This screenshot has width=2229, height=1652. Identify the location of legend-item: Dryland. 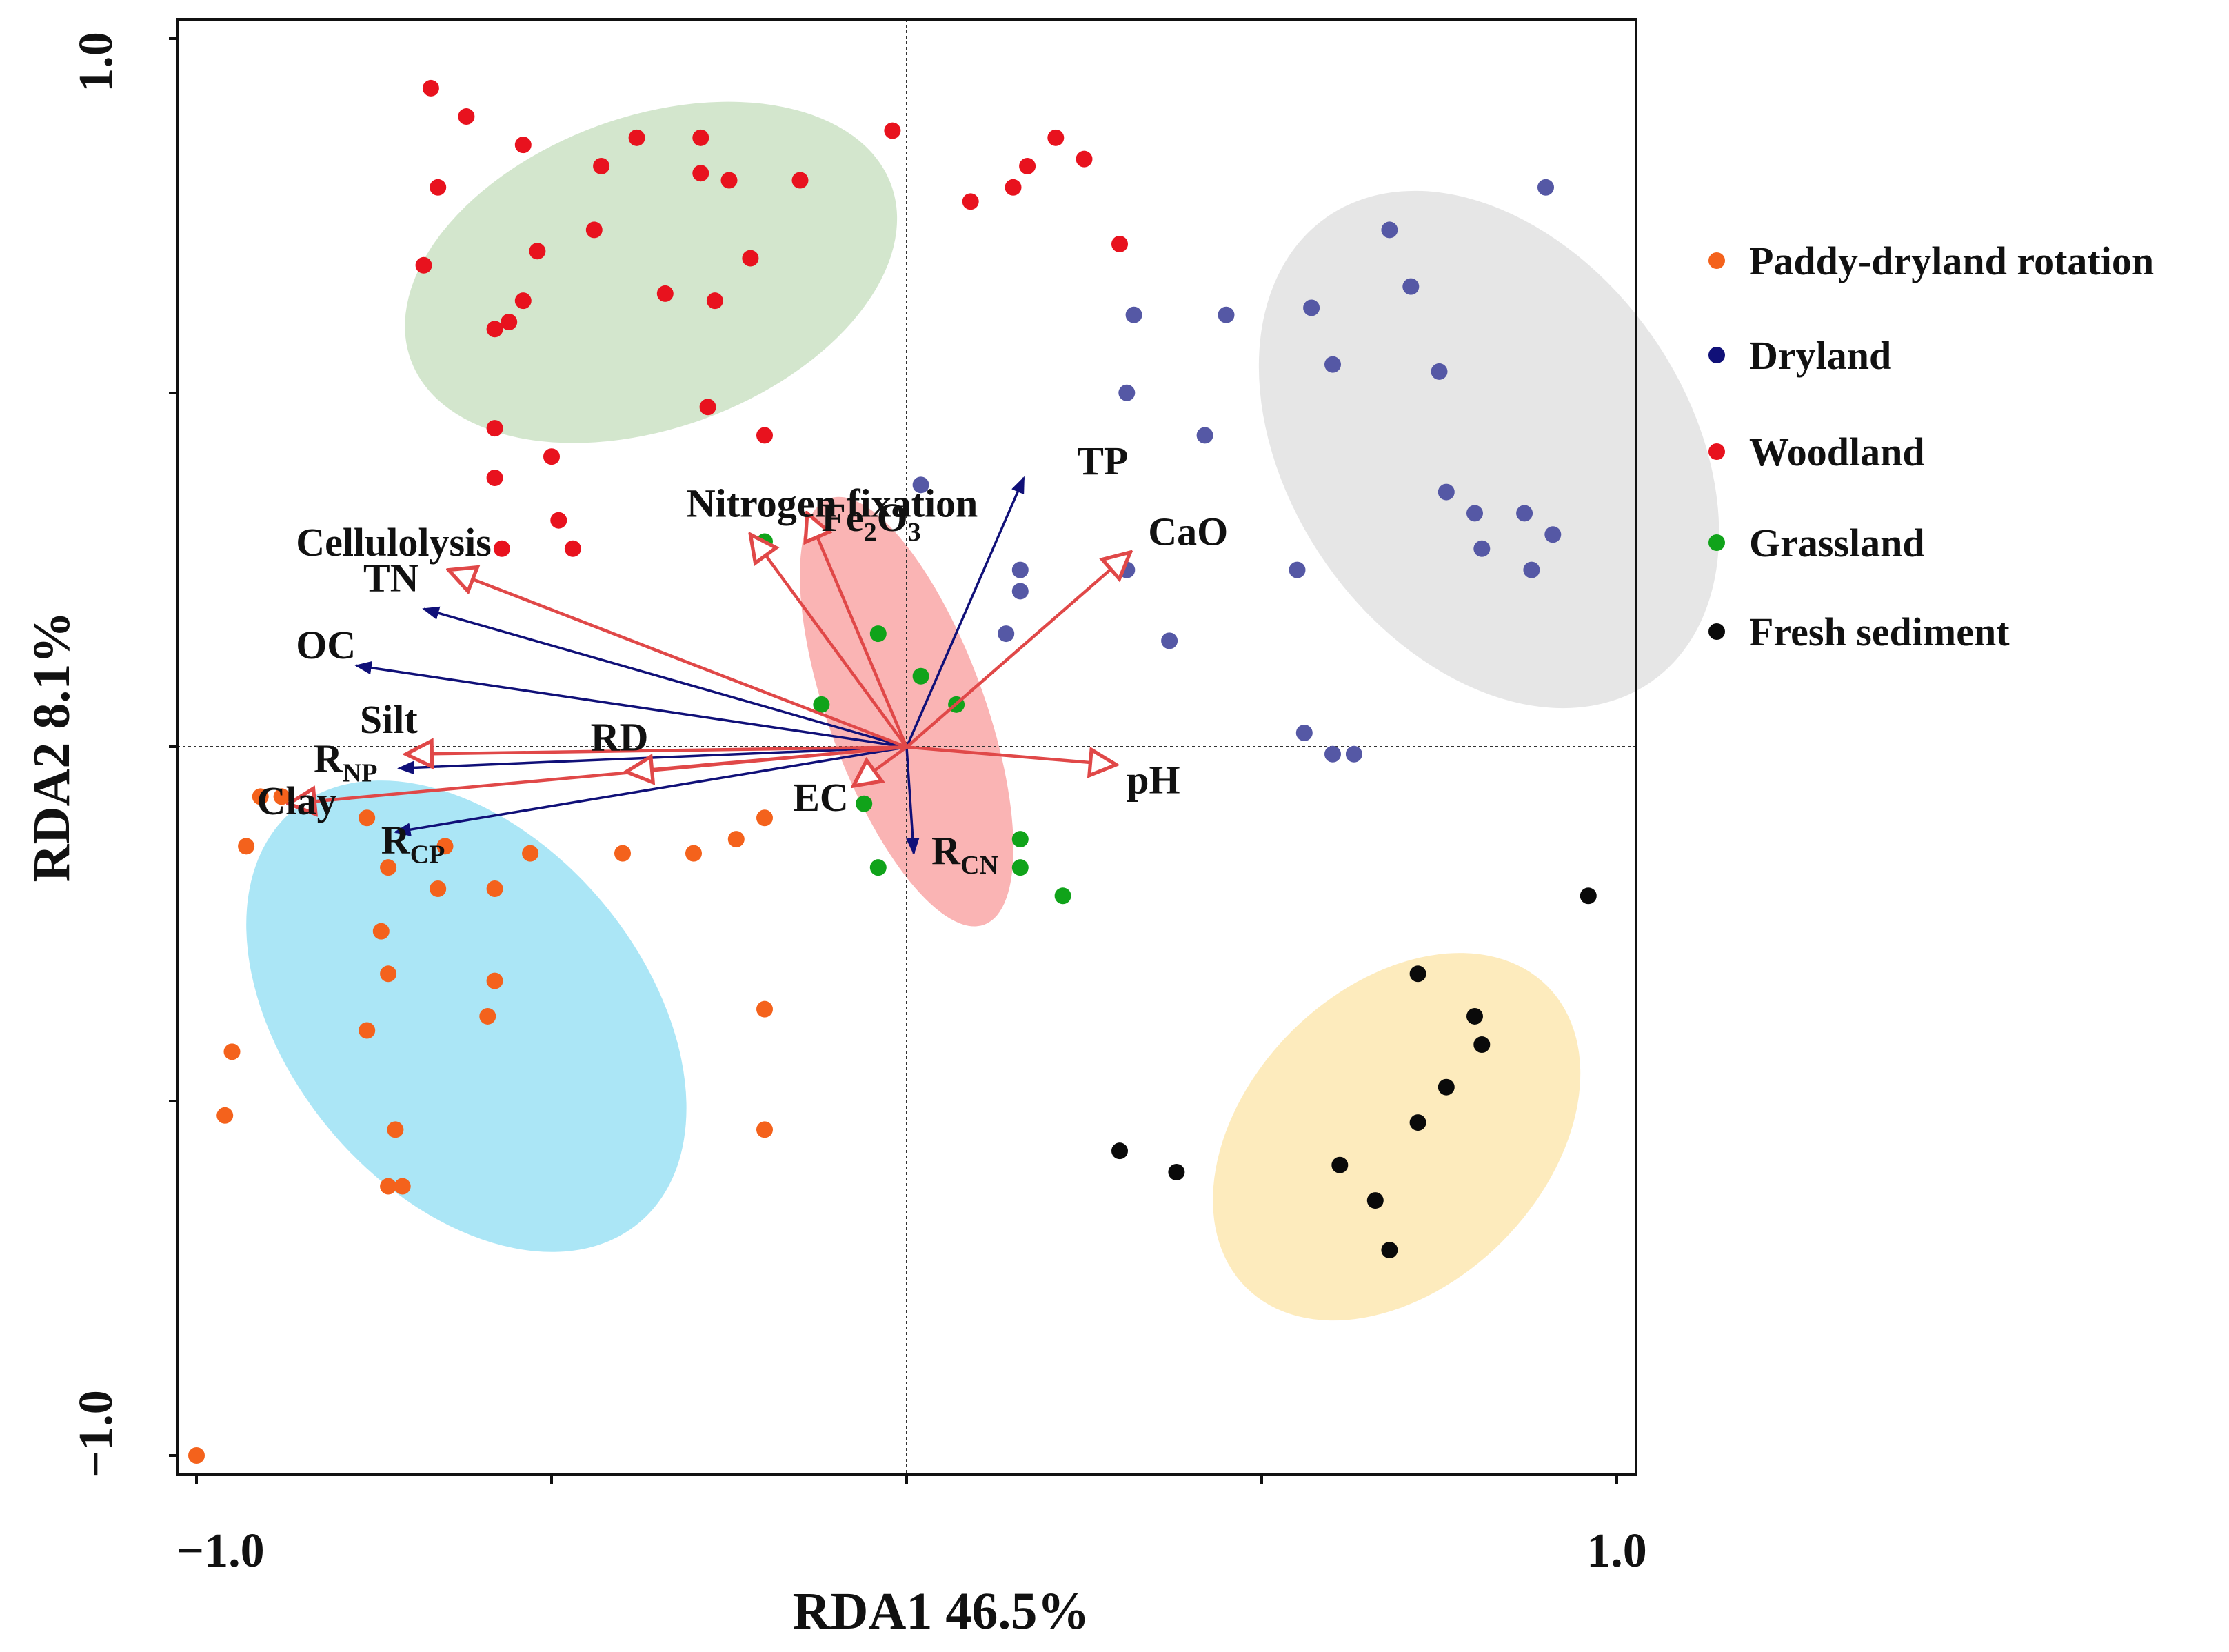
(1799, 356).